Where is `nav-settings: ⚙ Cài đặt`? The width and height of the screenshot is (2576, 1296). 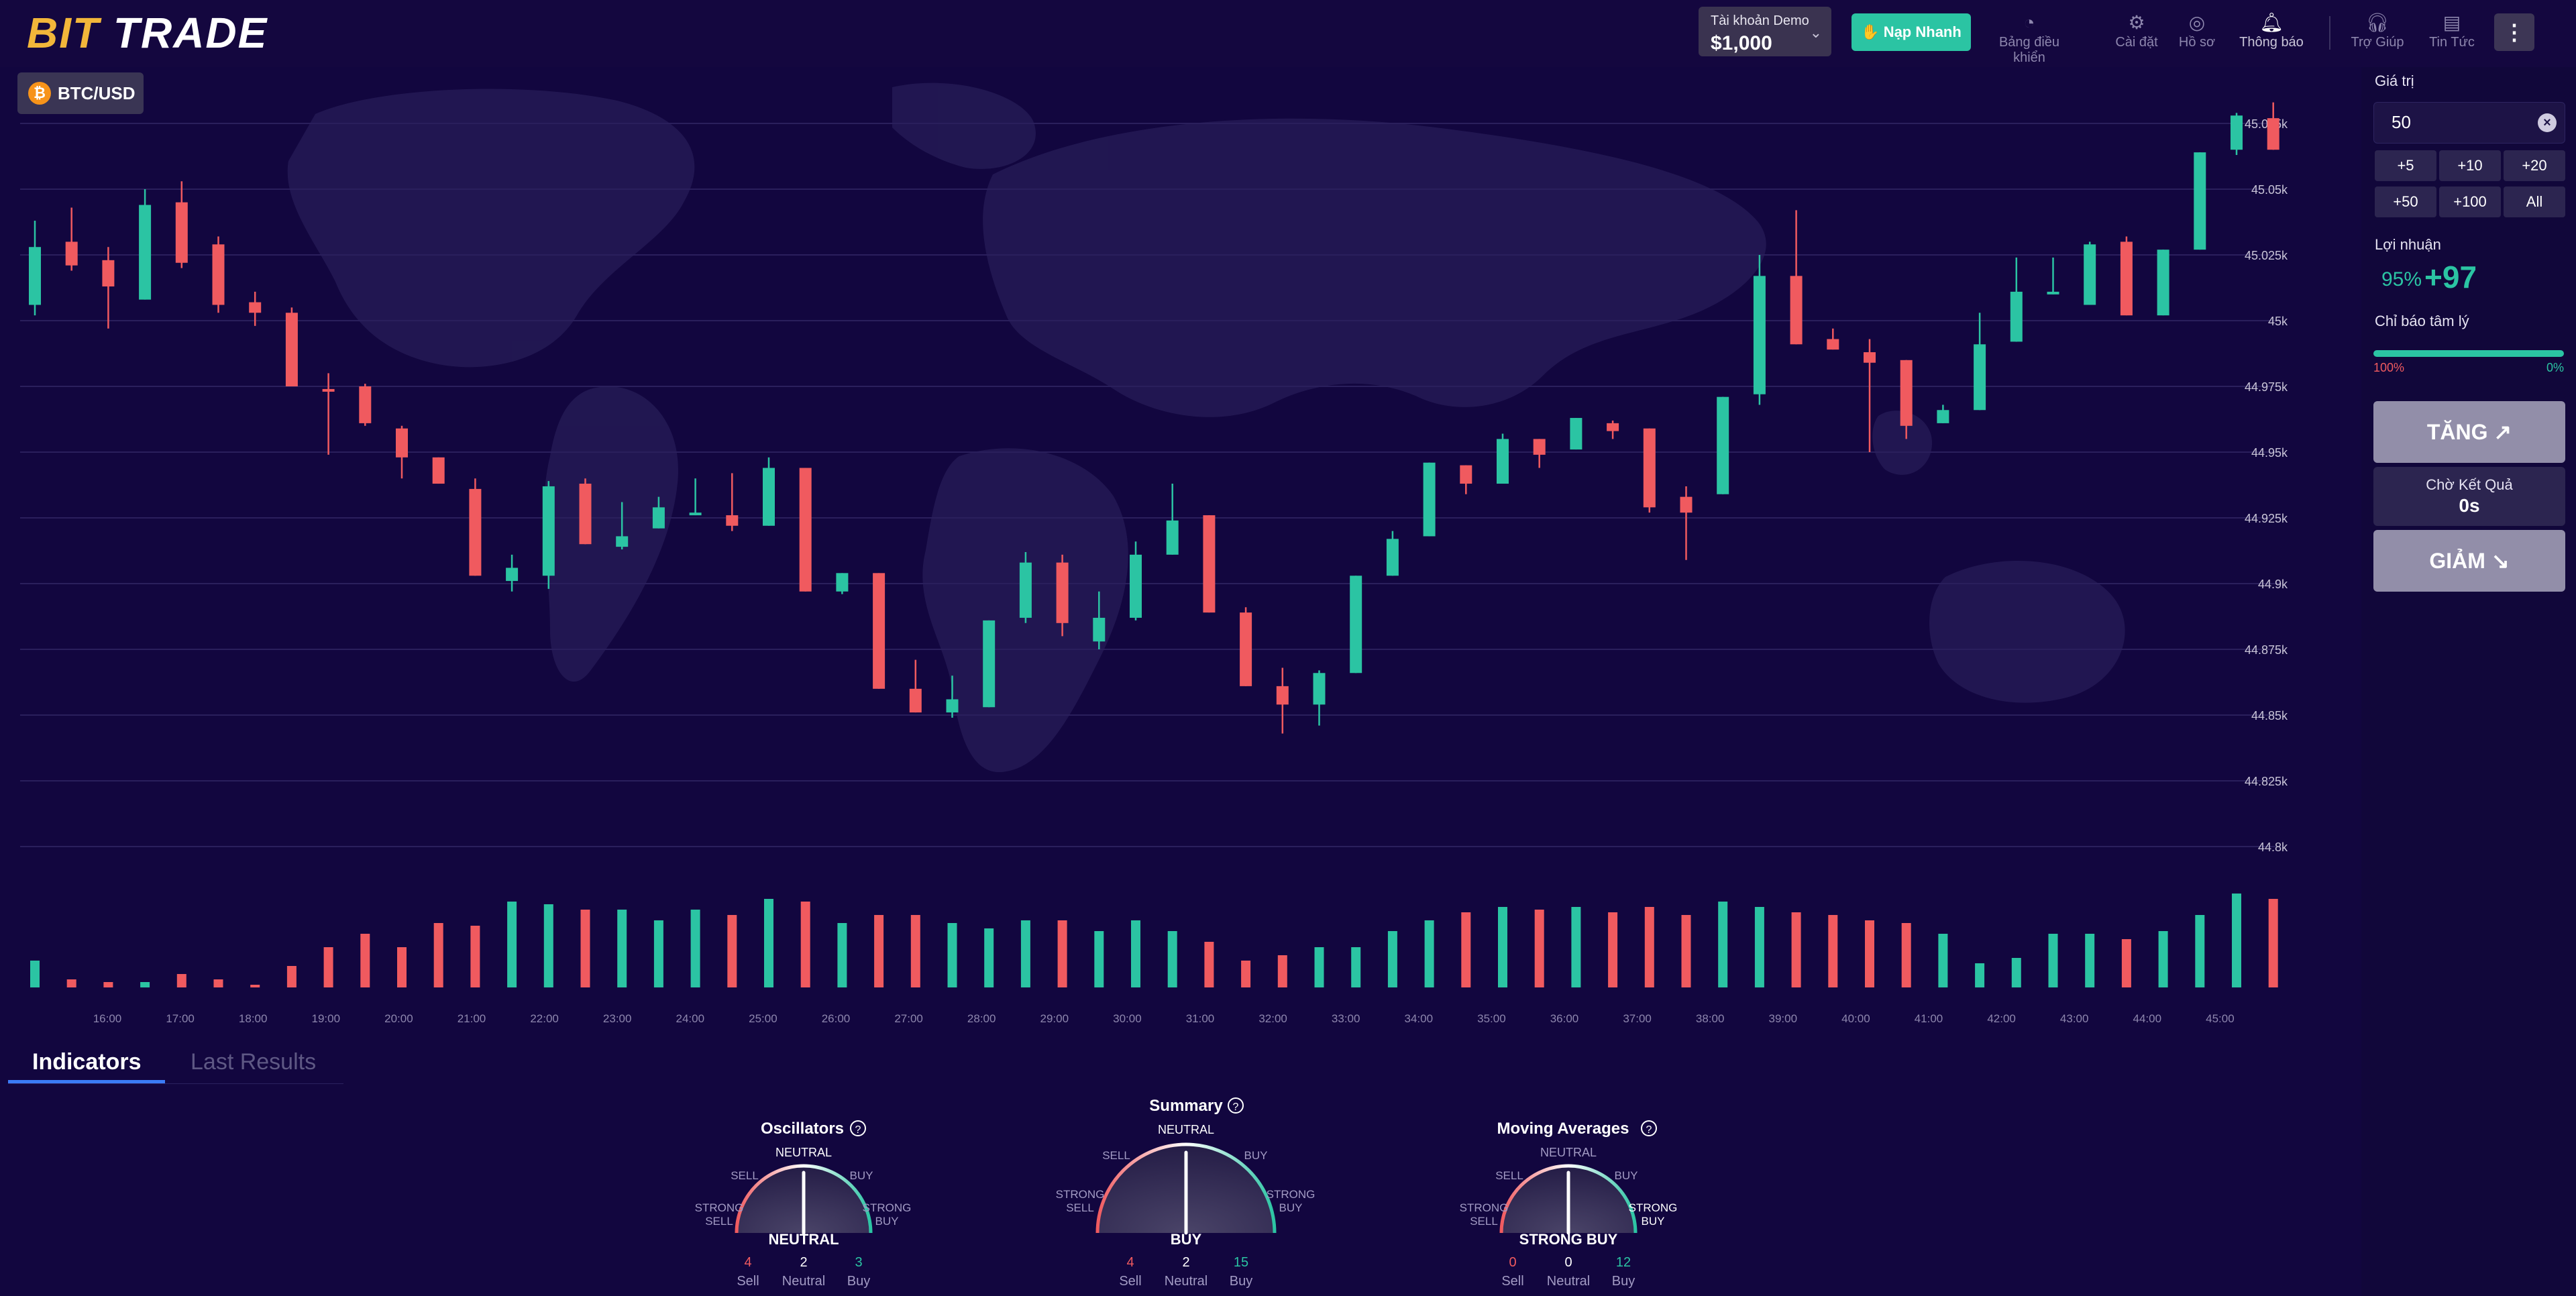 nav-settings: ⚙ Cài đặt is located at coordinates (2136, 34).